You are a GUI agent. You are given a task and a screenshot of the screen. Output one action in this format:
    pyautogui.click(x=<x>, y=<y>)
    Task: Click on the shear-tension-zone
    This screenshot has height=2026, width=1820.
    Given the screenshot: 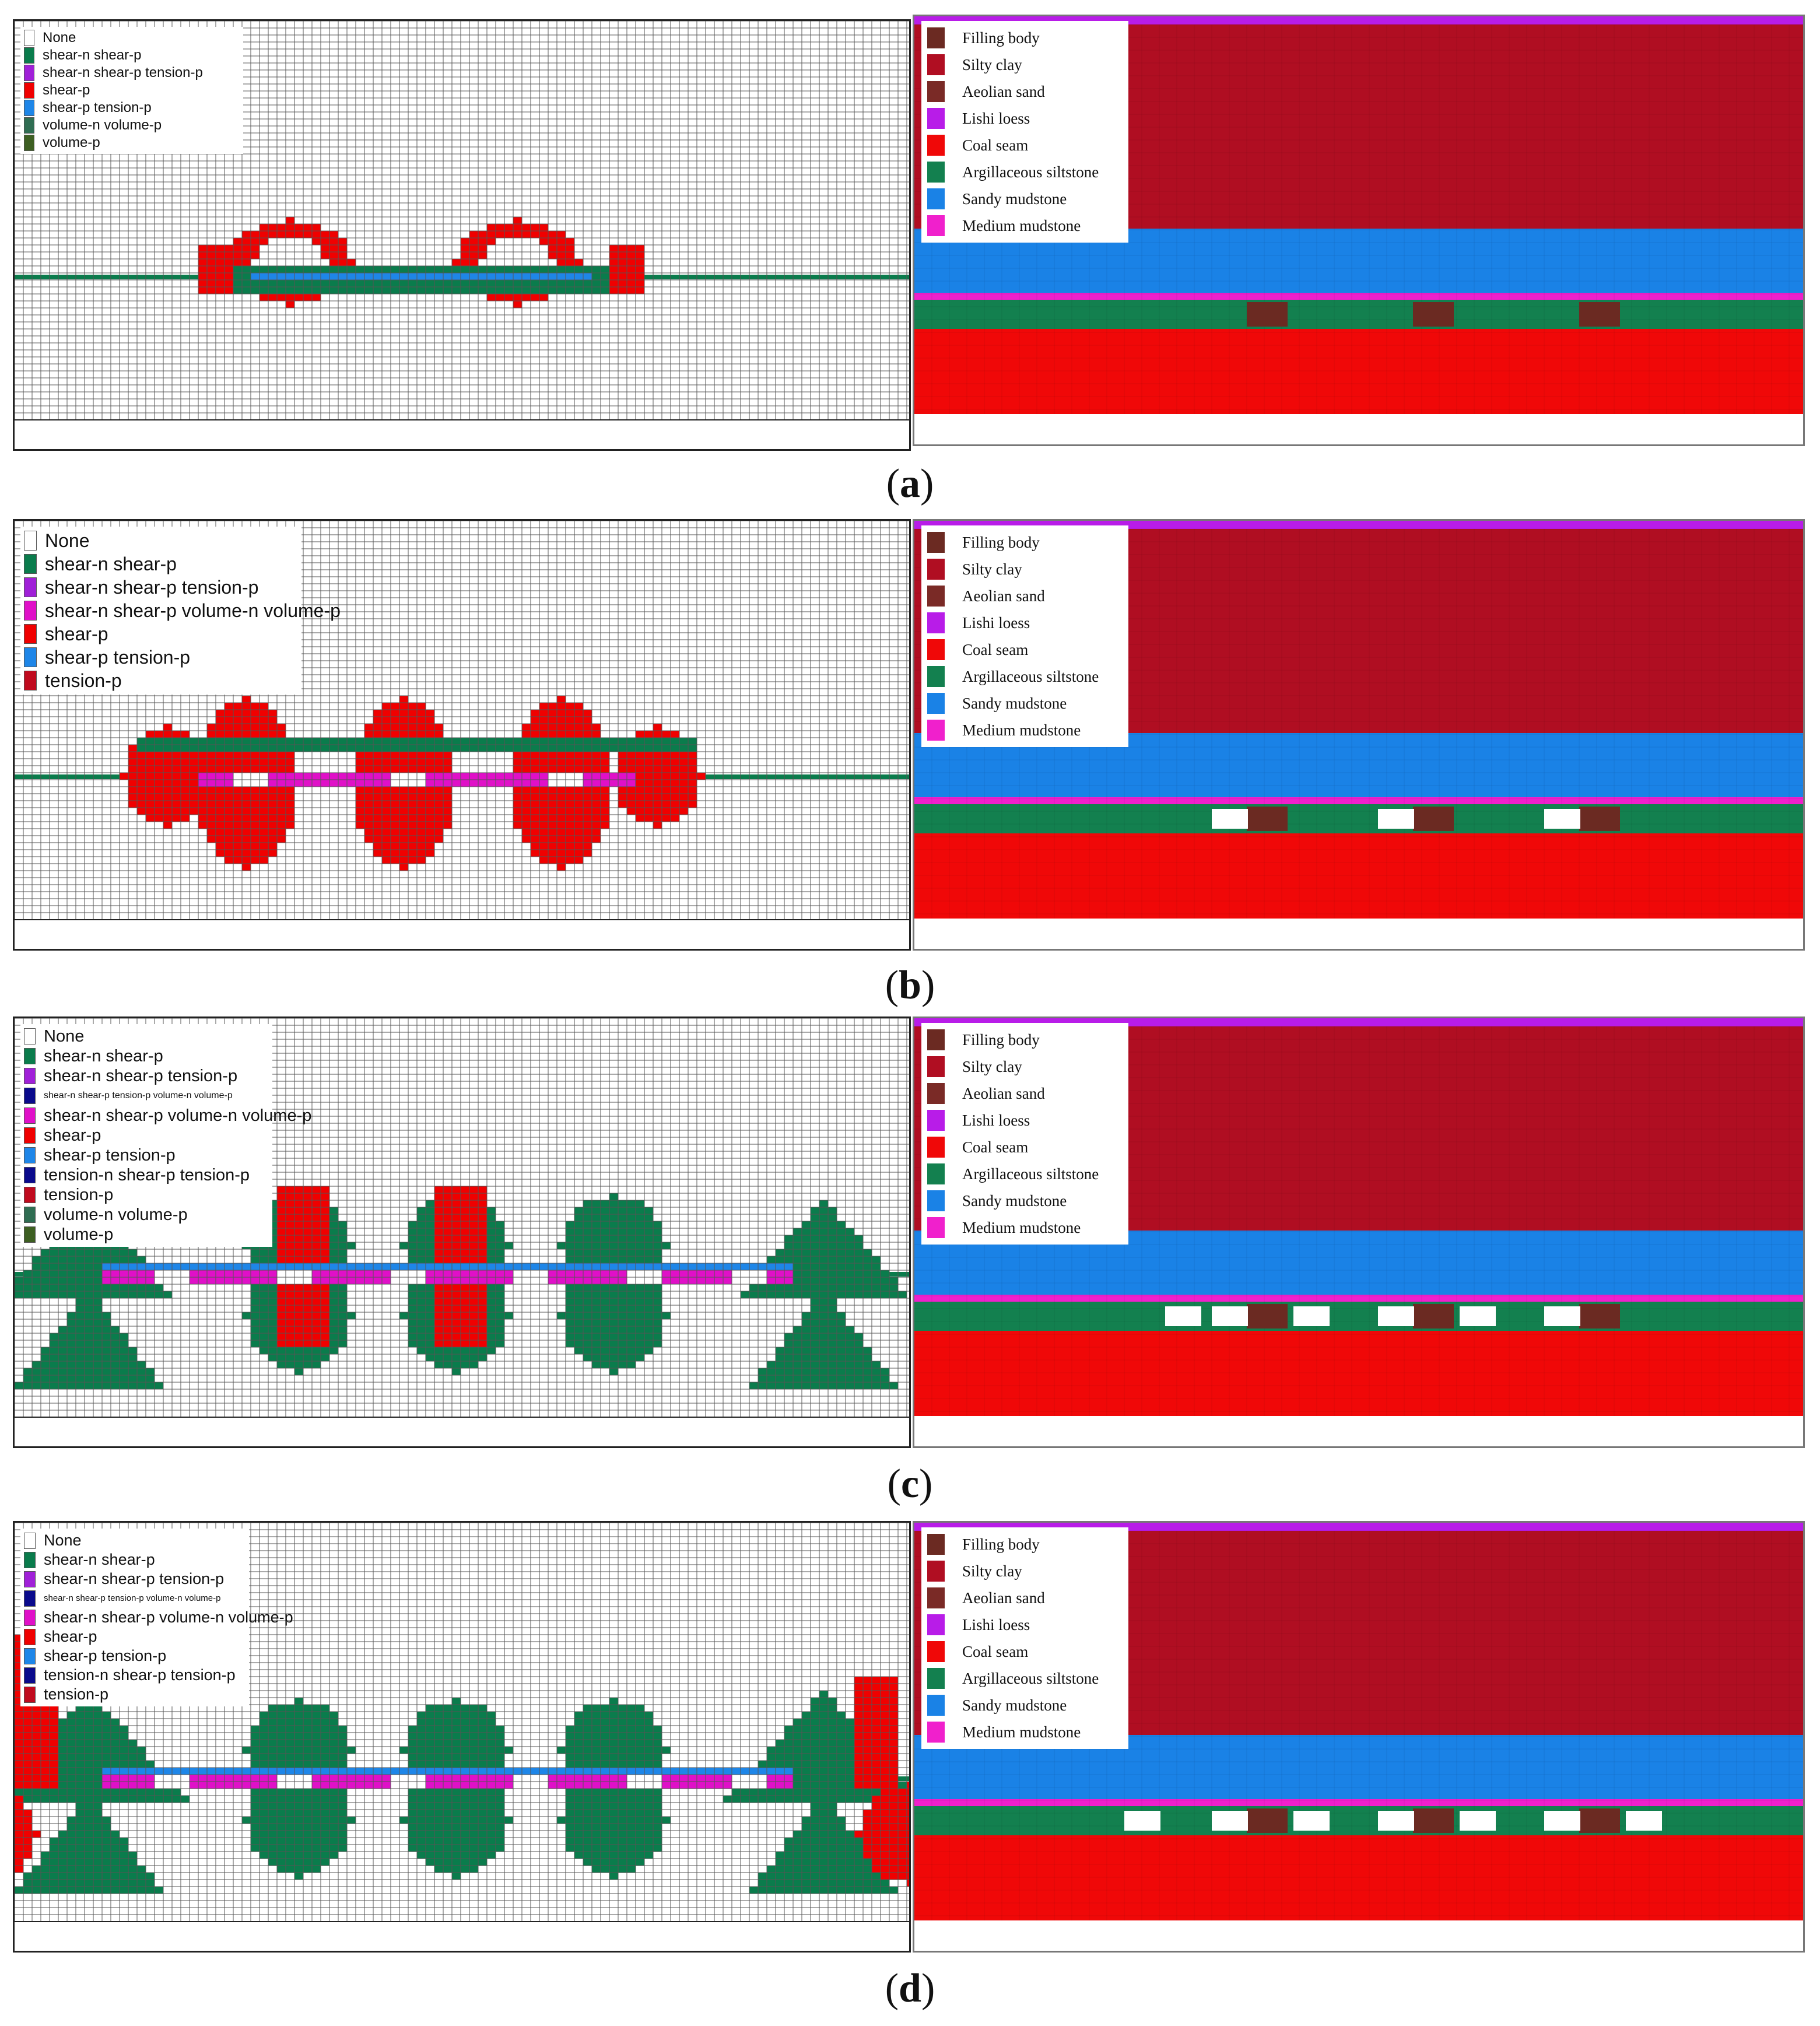 What is the action you would take?
    pyautogui.click(x=237, y=1266)
    